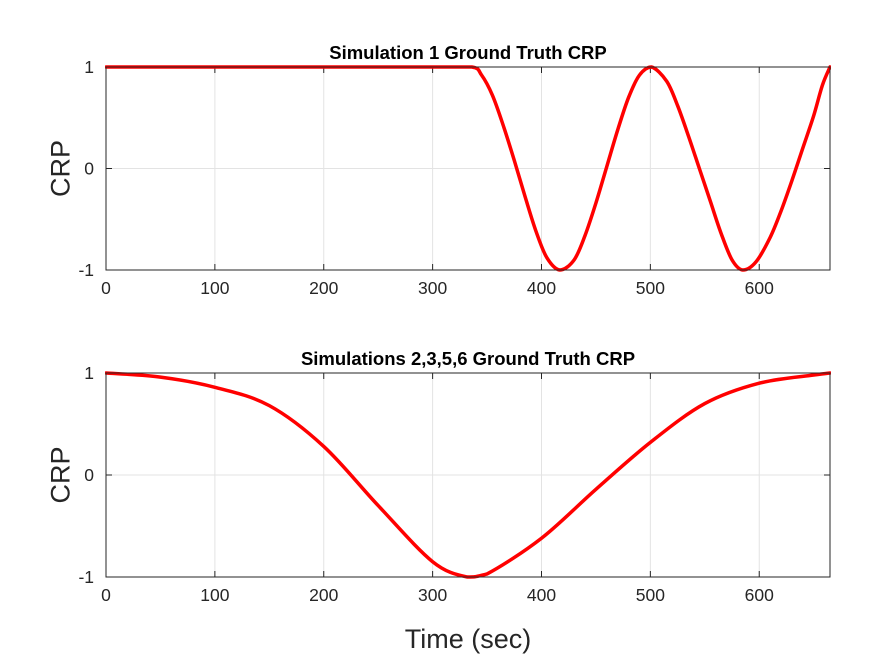  What do you see at coordinates (468, 52) in the screenshot?
I see `chart-title: Simulation 1 Ground Truth CRP` at bounding box center [468, 52].